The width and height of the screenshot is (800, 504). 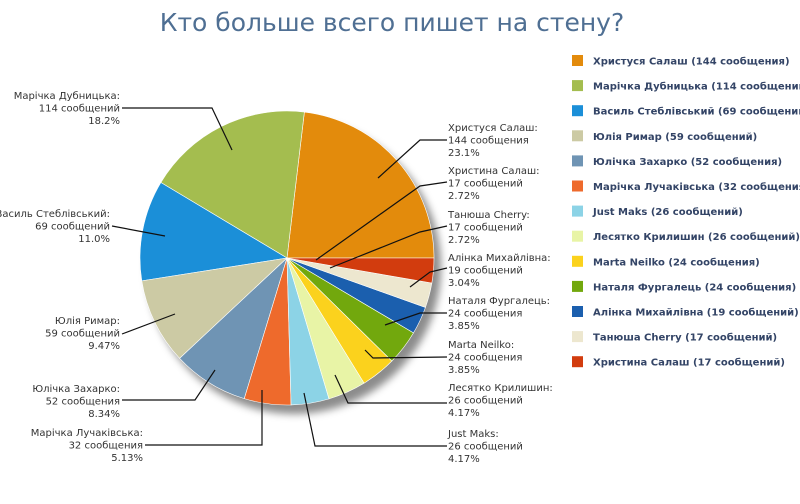 What do you see at coordinates (676, 262) in the screenshot?
I see `legend-label: Marta Neilko (24 сообщения)` at bounding box center [676, 262].